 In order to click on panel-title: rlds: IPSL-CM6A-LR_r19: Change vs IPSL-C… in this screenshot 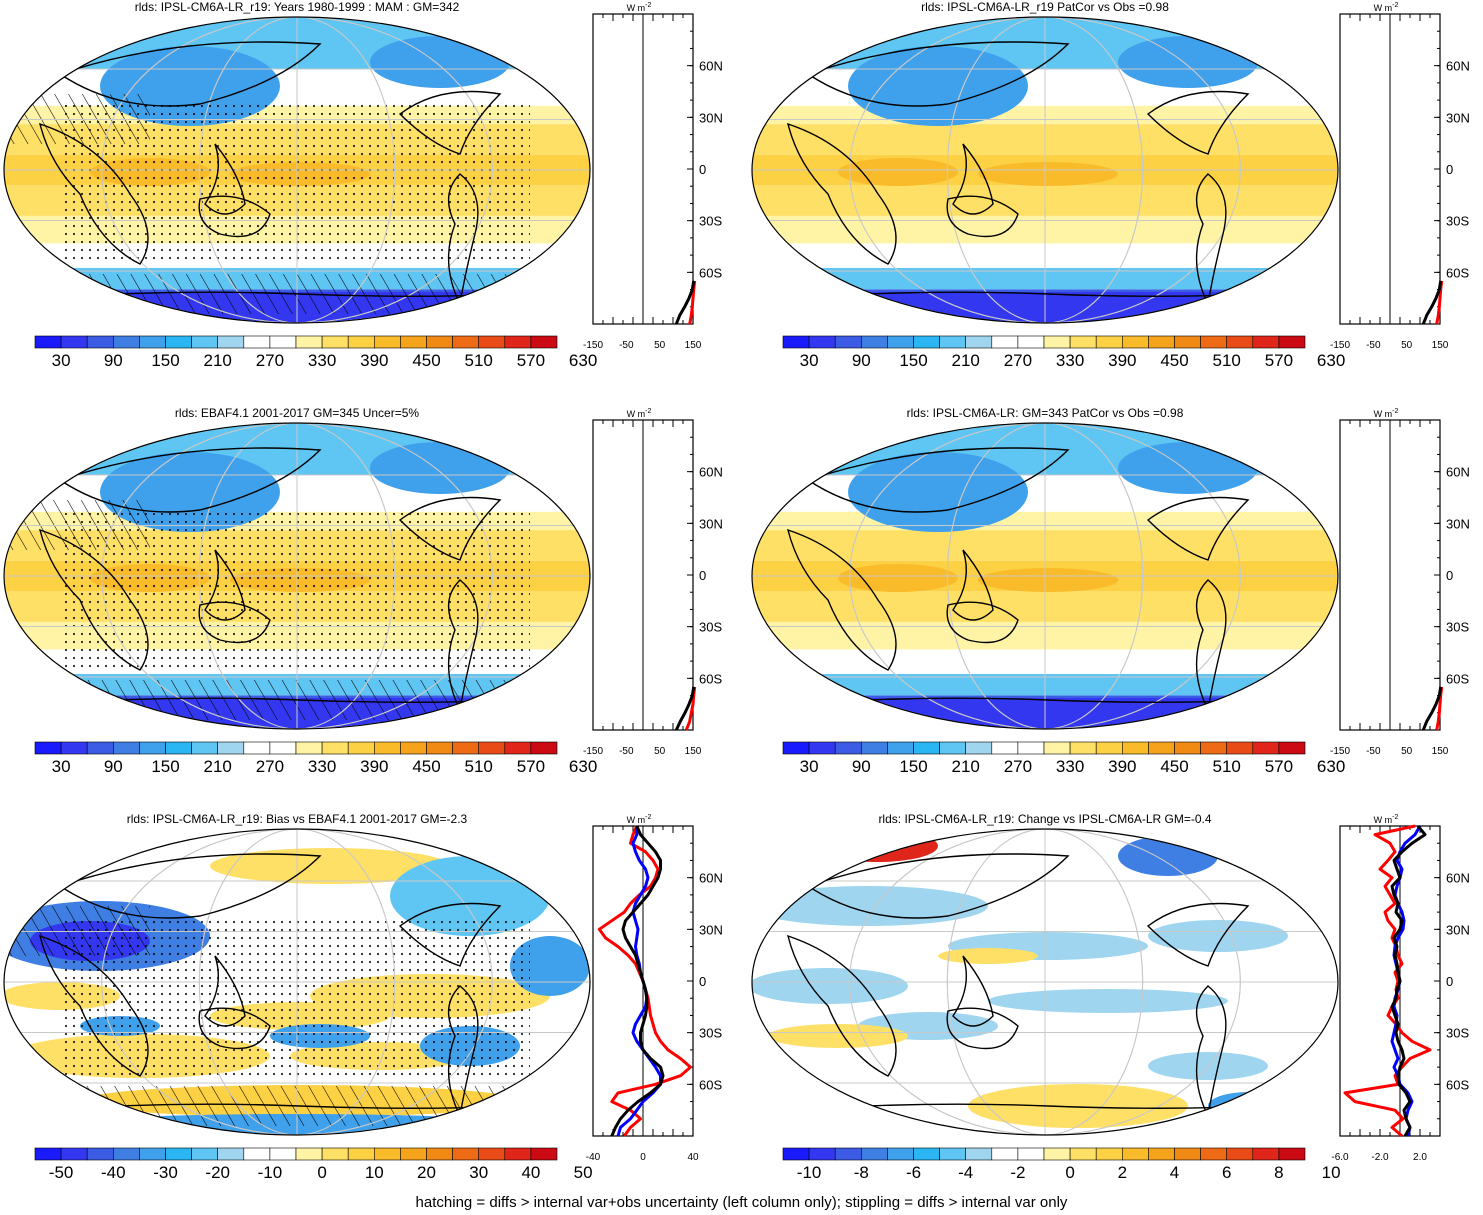, I will do `click(1044, 819)`.